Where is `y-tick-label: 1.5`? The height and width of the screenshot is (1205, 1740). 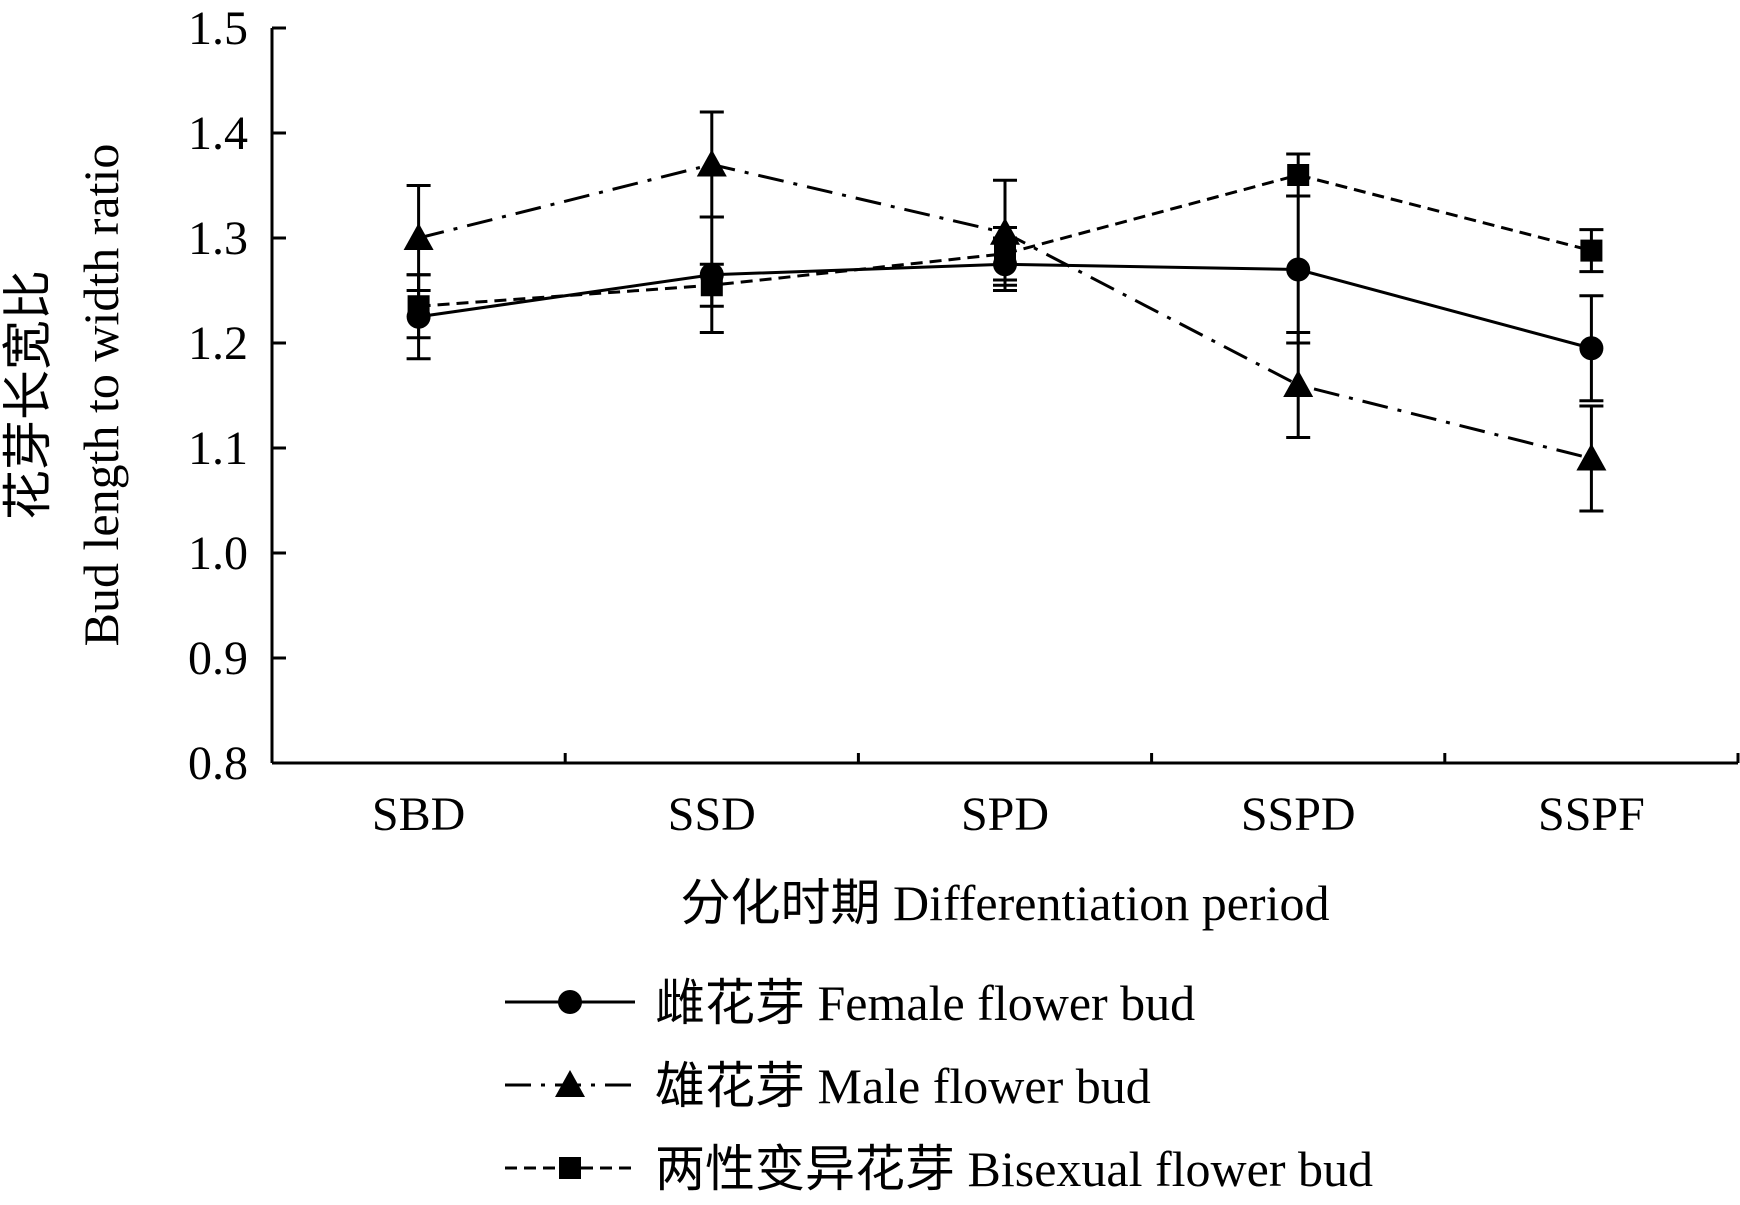
y-tick-label: 1.5 is located at coordinates (218, 28).